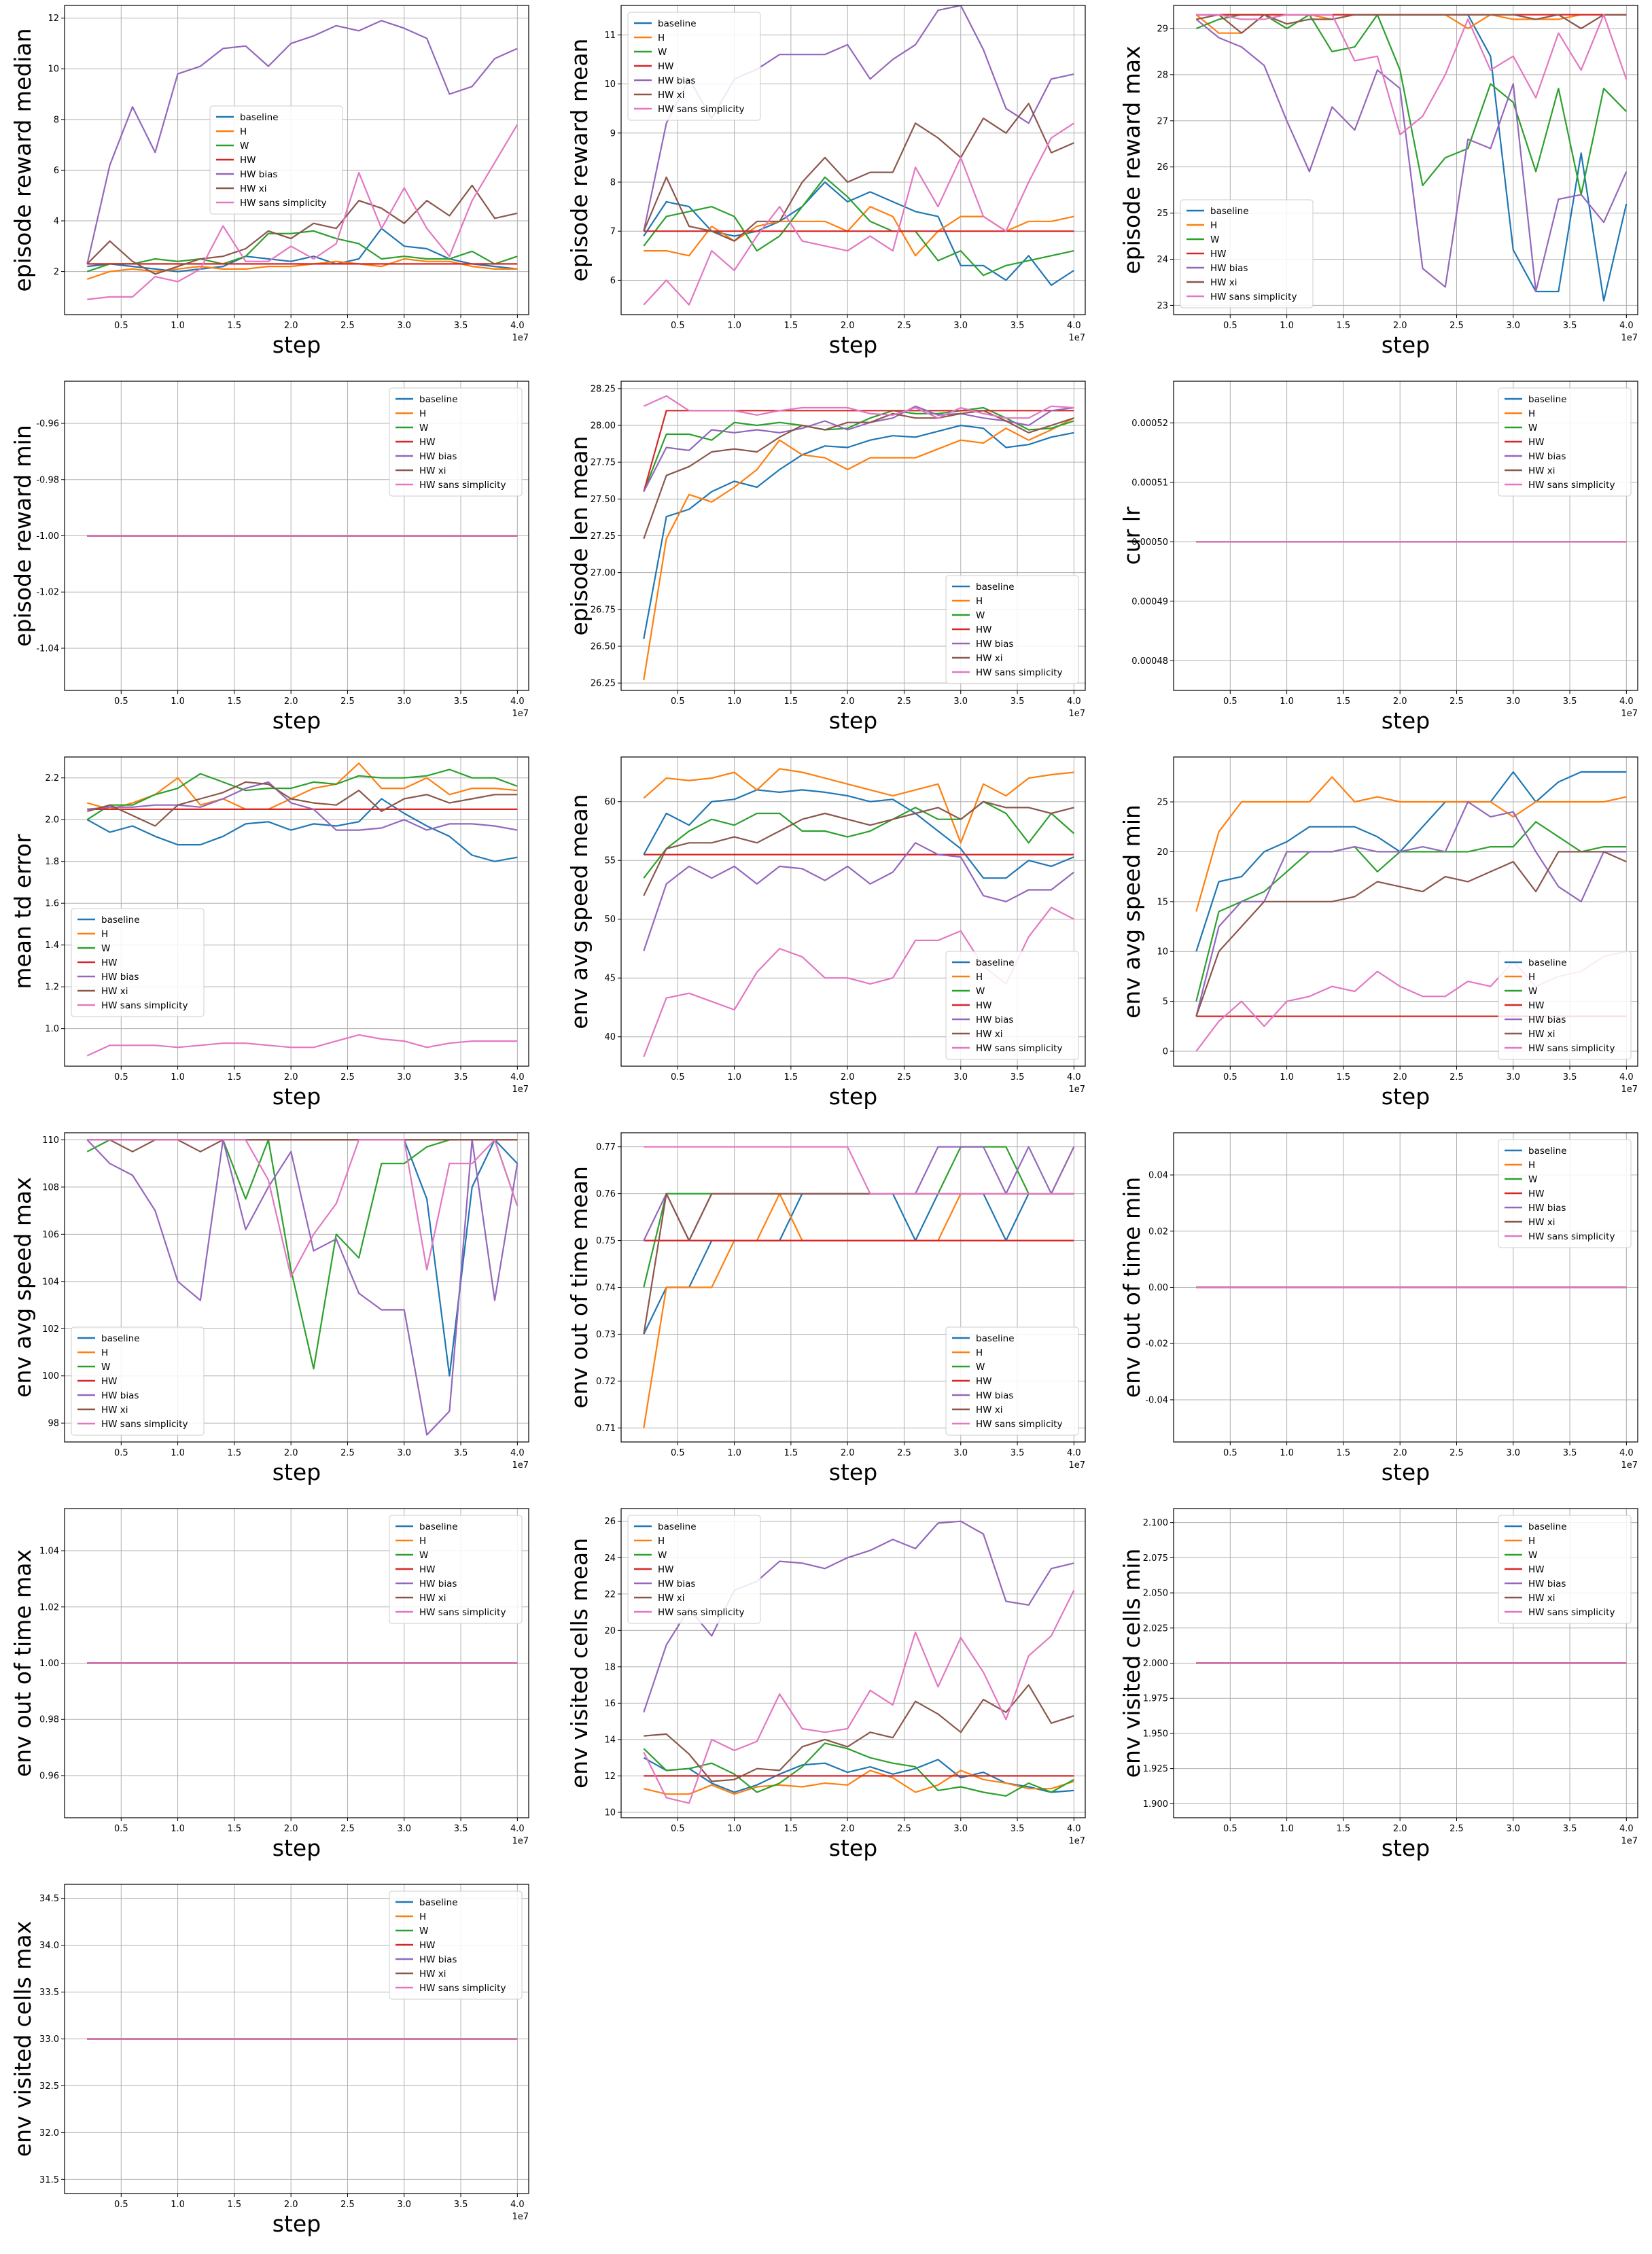 The image size is (1652, 2254). Describe the element at coordinates (1132, 535) in the screenshot. I see `y-axis-label: cur lr` at that location.